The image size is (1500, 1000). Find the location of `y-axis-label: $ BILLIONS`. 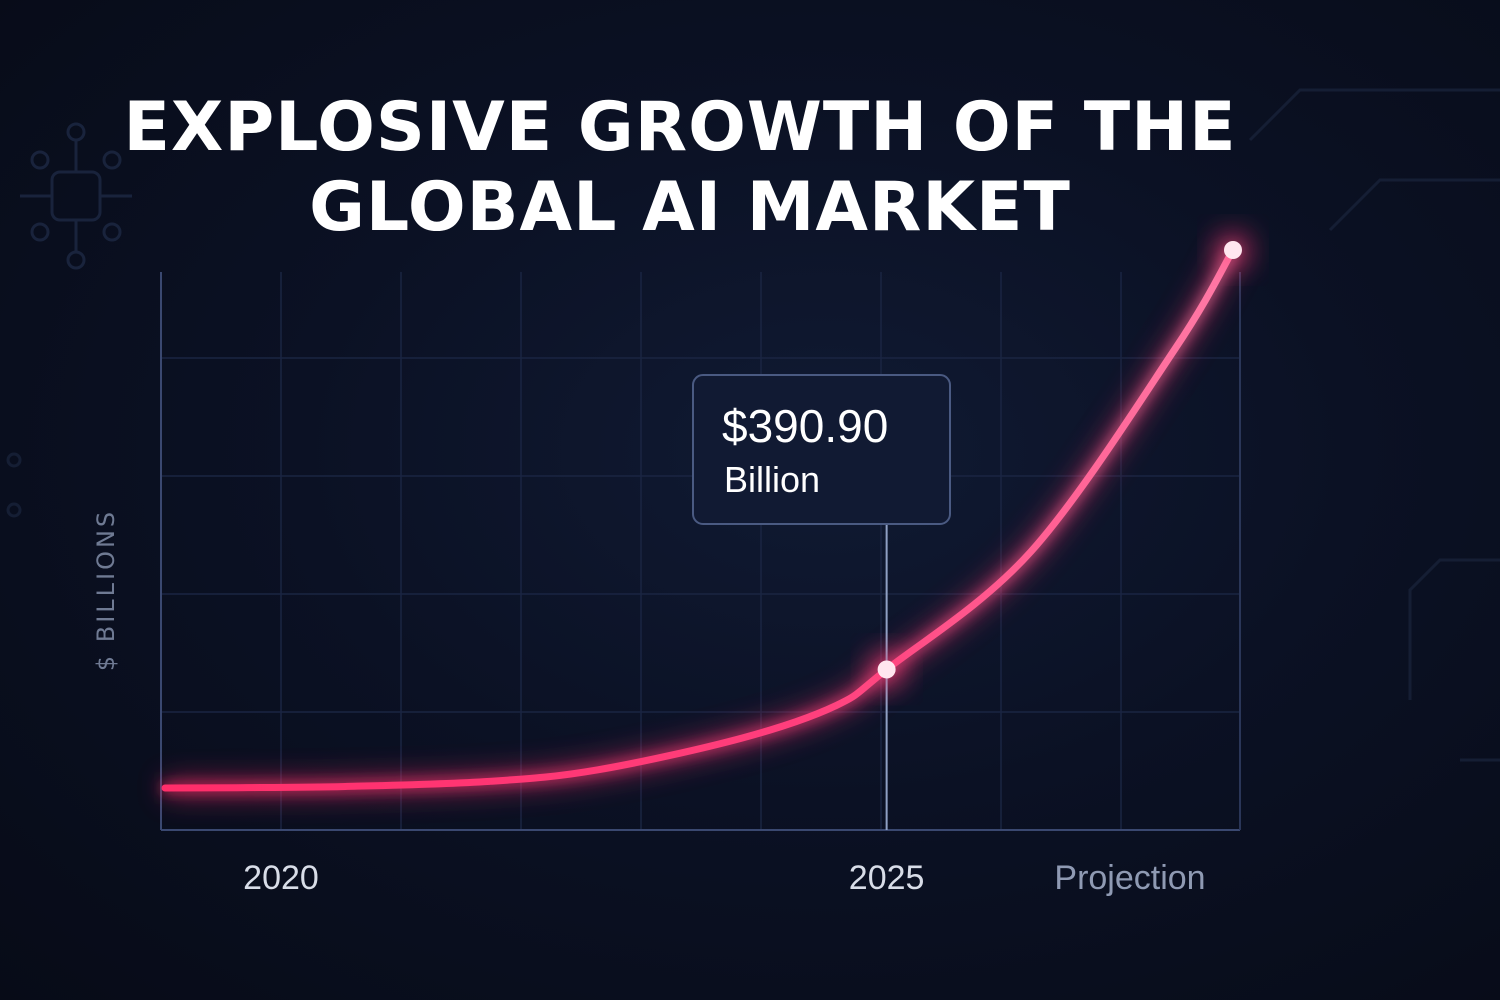

y-axis-label: $ BILLIONS is located at coordinates (106, 590).